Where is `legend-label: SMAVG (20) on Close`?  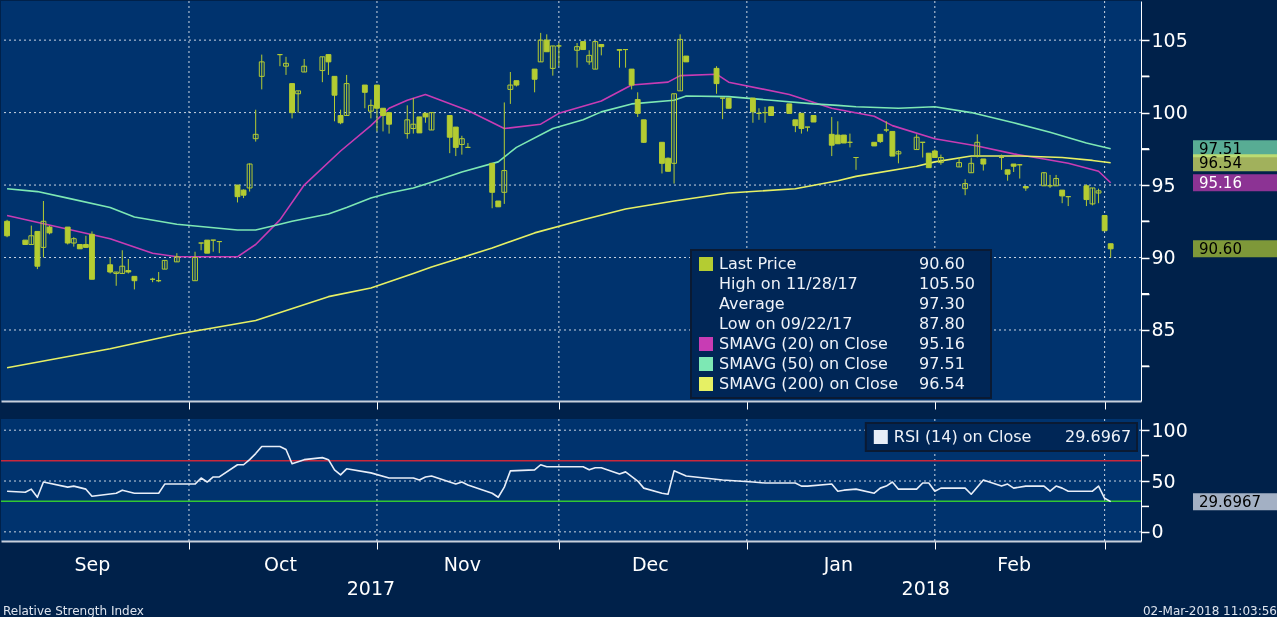 legend-label: SMAVG (20) on Close is located at coordinates (803, 343).